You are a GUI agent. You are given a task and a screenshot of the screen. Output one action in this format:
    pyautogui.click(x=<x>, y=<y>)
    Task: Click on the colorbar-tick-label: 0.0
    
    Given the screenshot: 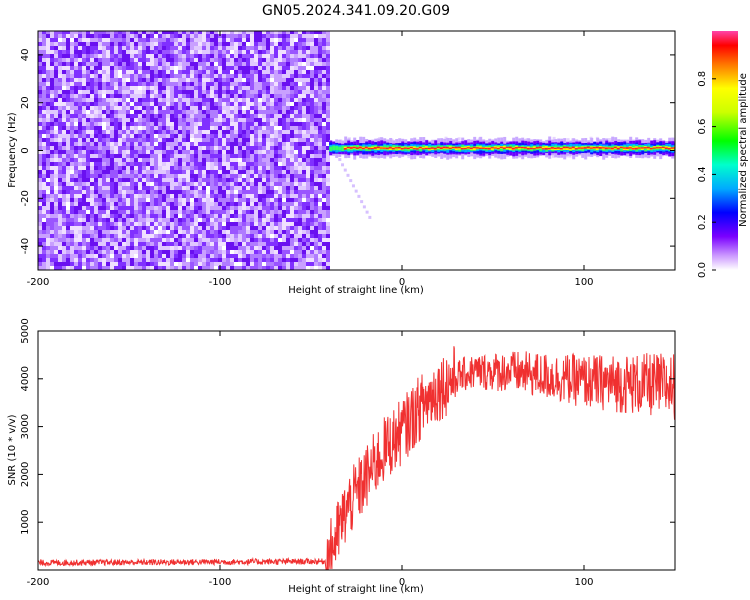 What is the action you would take?
    pyautogui.click(x=702, y=270)
    